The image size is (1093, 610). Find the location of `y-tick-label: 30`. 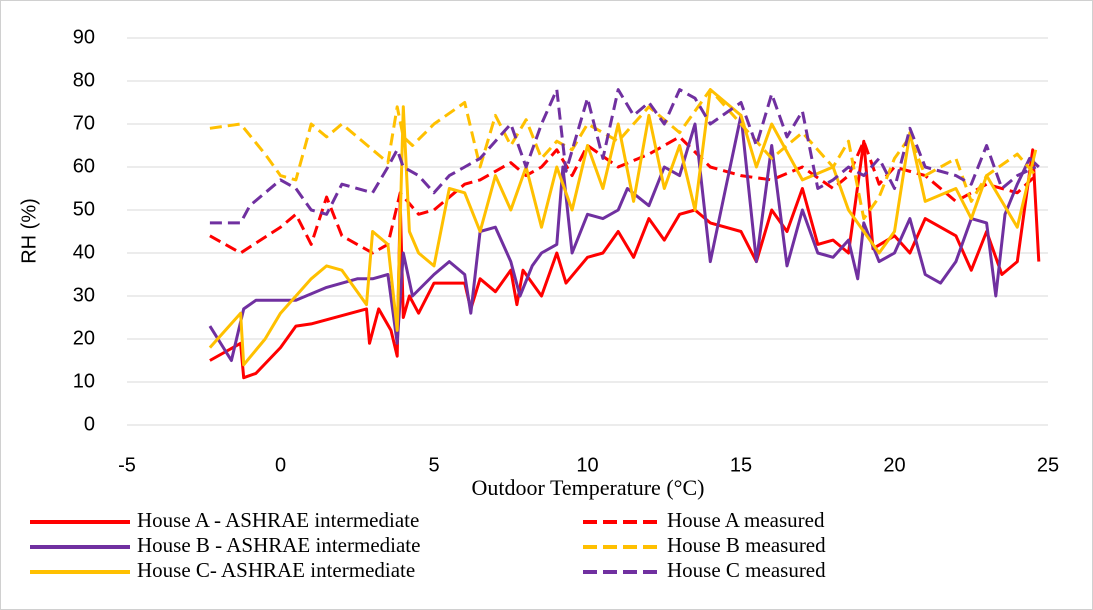

y-tick-label: 30 is located at coordinates (84, 295).